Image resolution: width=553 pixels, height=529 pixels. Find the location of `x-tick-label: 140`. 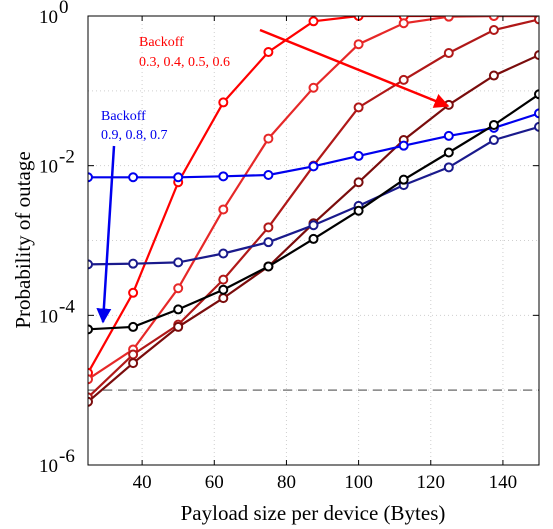

x-tick-label: 140 is located at coordinates (503, 482).